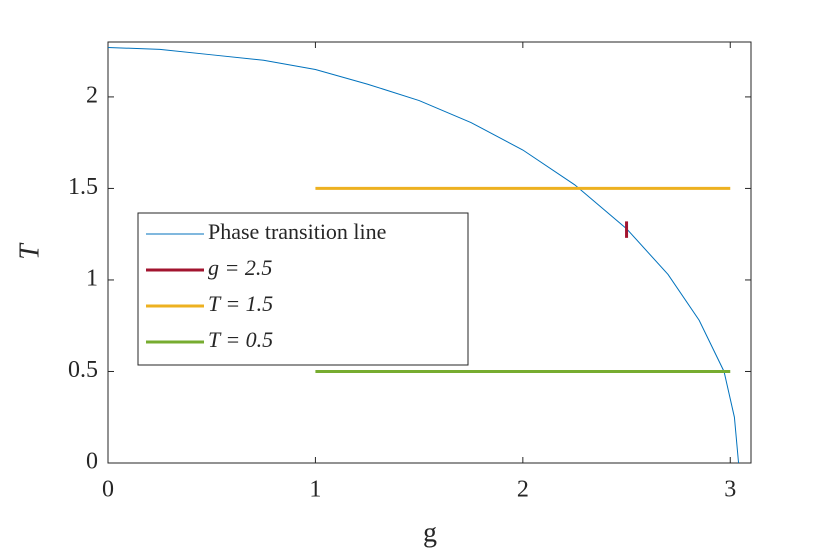 This screenshot has width=830, height=553. Describe the element at coordinates (240, 267) in the screenshot. I see `legend-label: g = 2.5` at that location.